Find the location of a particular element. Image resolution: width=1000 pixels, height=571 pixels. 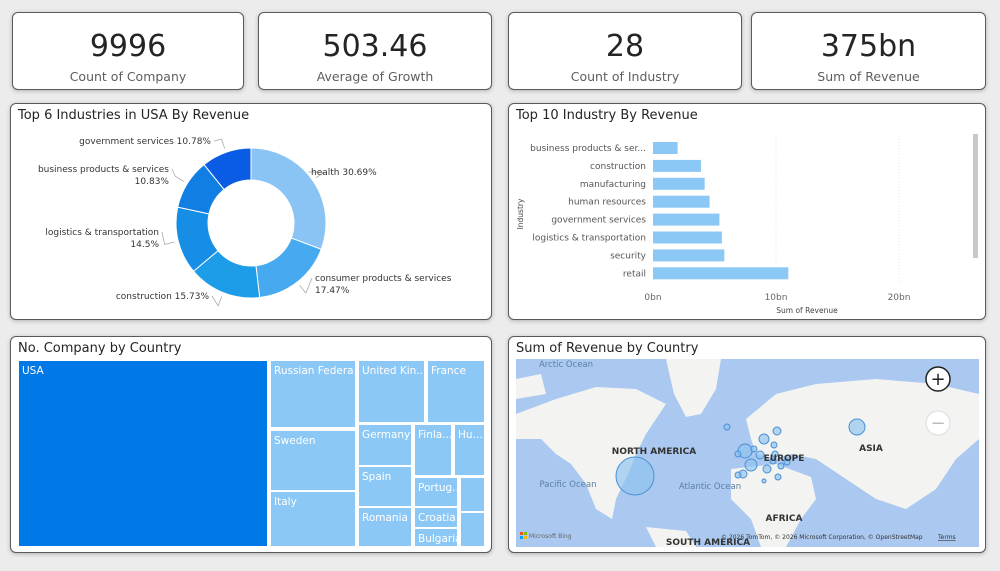

treemap-tile: Spain is located at coordinates (385, 486).